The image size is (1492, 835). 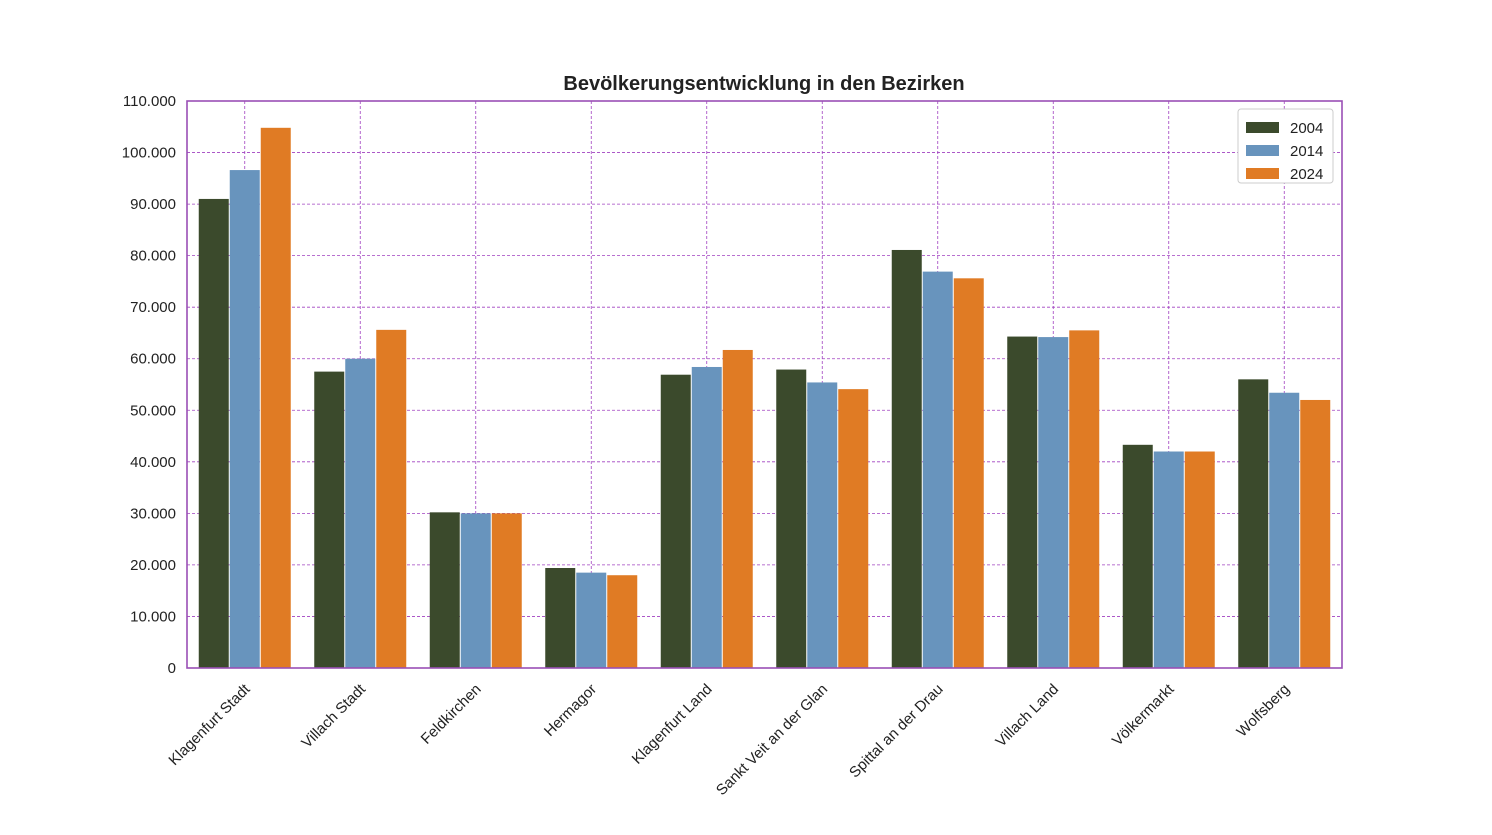 What do you see at coordinates (149, 153) in the screenshot?
I see `y-tick-label: 100.000` at bounding box center [149, 153].